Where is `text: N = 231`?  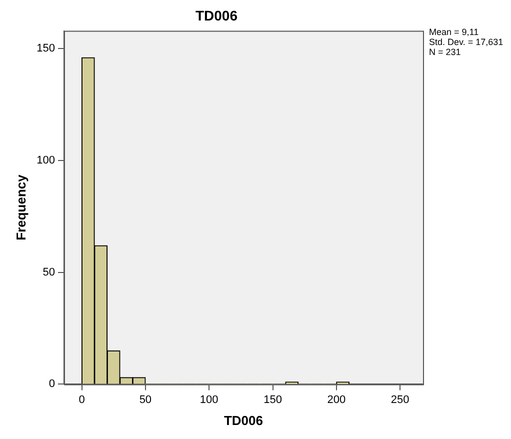
text: N = 231 is located at coordinates (445, 52).